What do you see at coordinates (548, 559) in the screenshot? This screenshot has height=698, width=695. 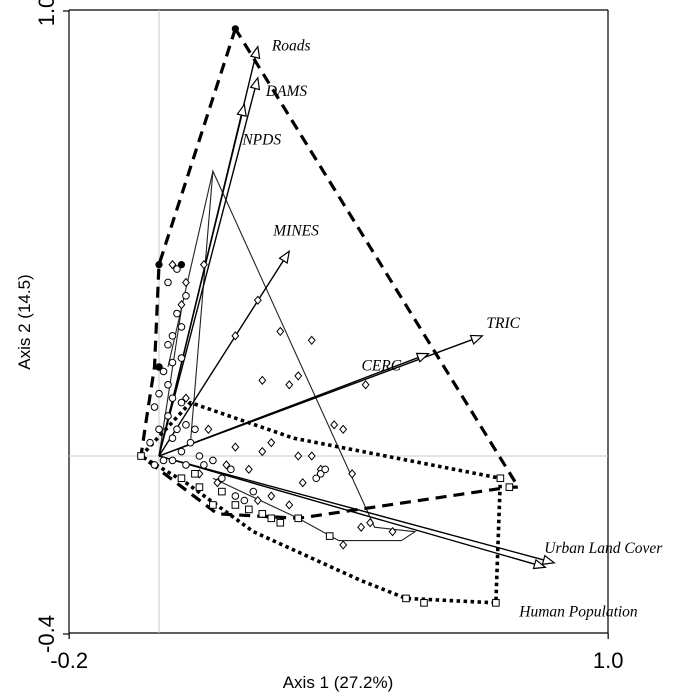 I see `arrowhead-urban-land-cover` at bounding box center [548, 559].